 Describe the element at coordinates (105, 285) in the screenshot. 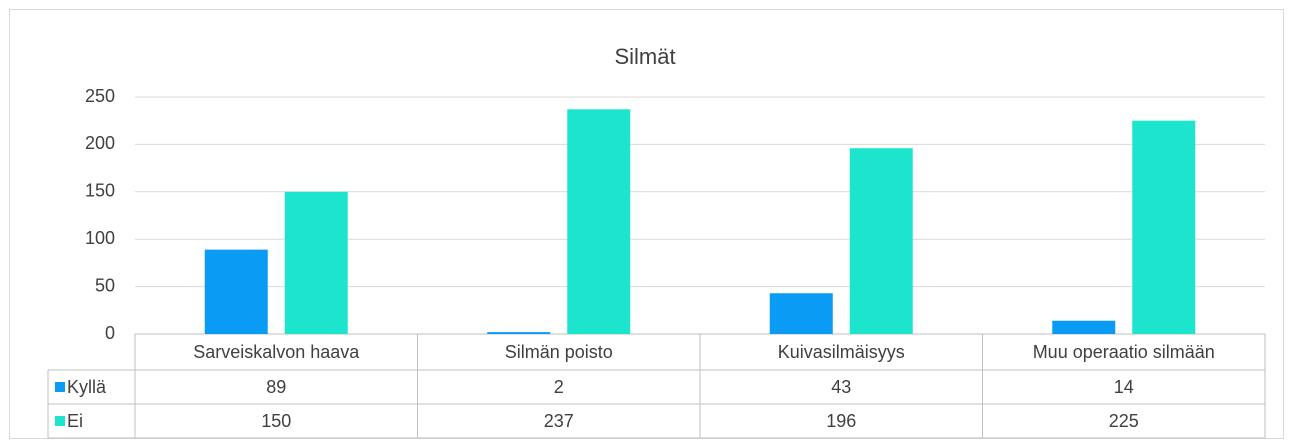

I see `y-tick-label: 50` at that location.